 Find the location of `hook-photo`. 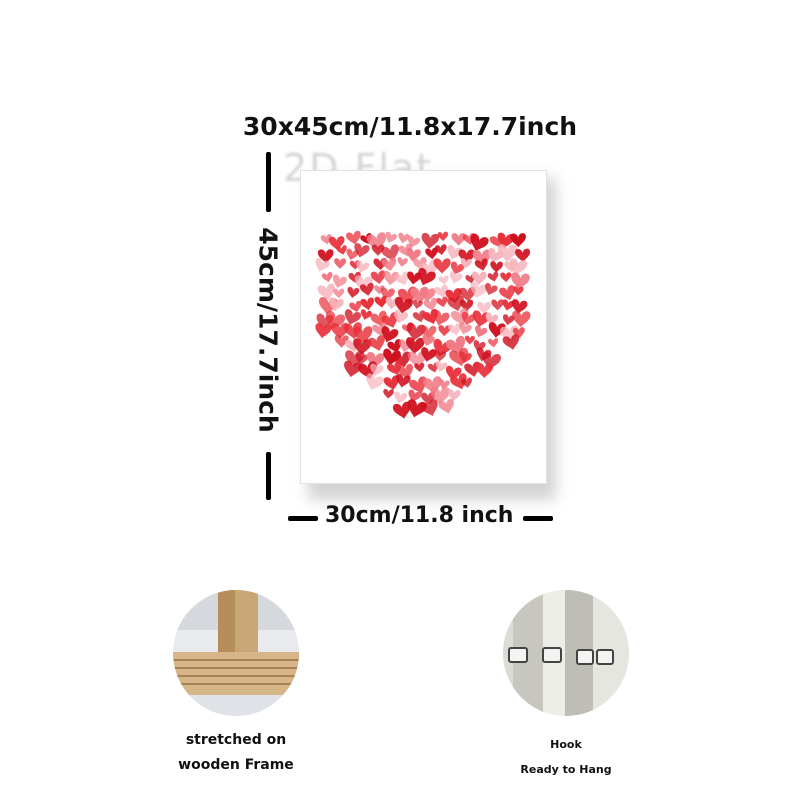

hook-photo is located at coordinates (566, 653).